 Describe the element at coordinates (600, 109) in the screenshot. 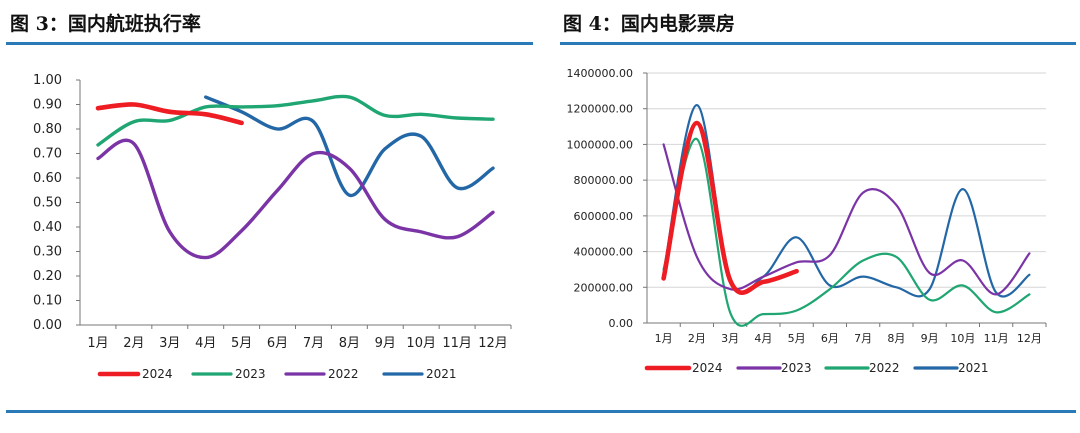

I see `y-tick-label: 1200000.00` at that location.